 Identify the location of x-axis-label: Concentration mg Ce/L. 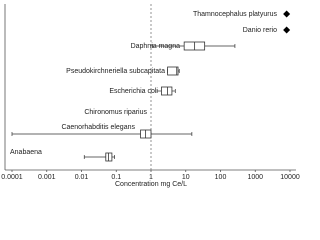
(151, 184).